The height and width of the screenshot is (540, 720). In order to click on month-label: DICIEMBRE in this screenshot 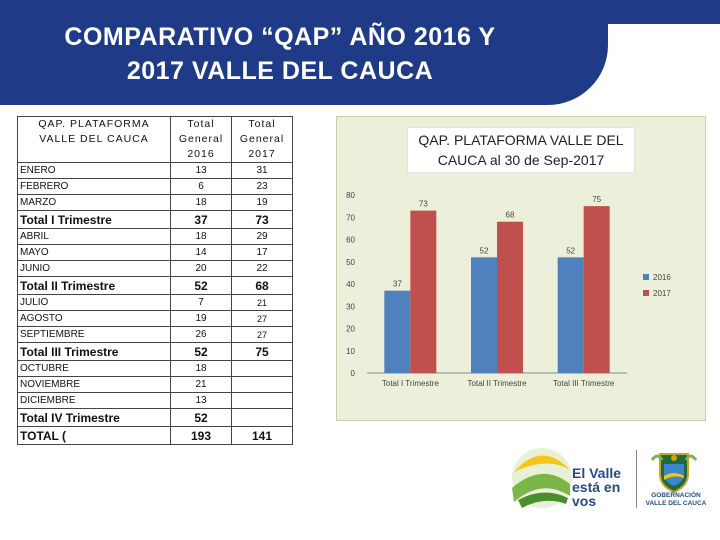, I will do `click(94, 400)`.